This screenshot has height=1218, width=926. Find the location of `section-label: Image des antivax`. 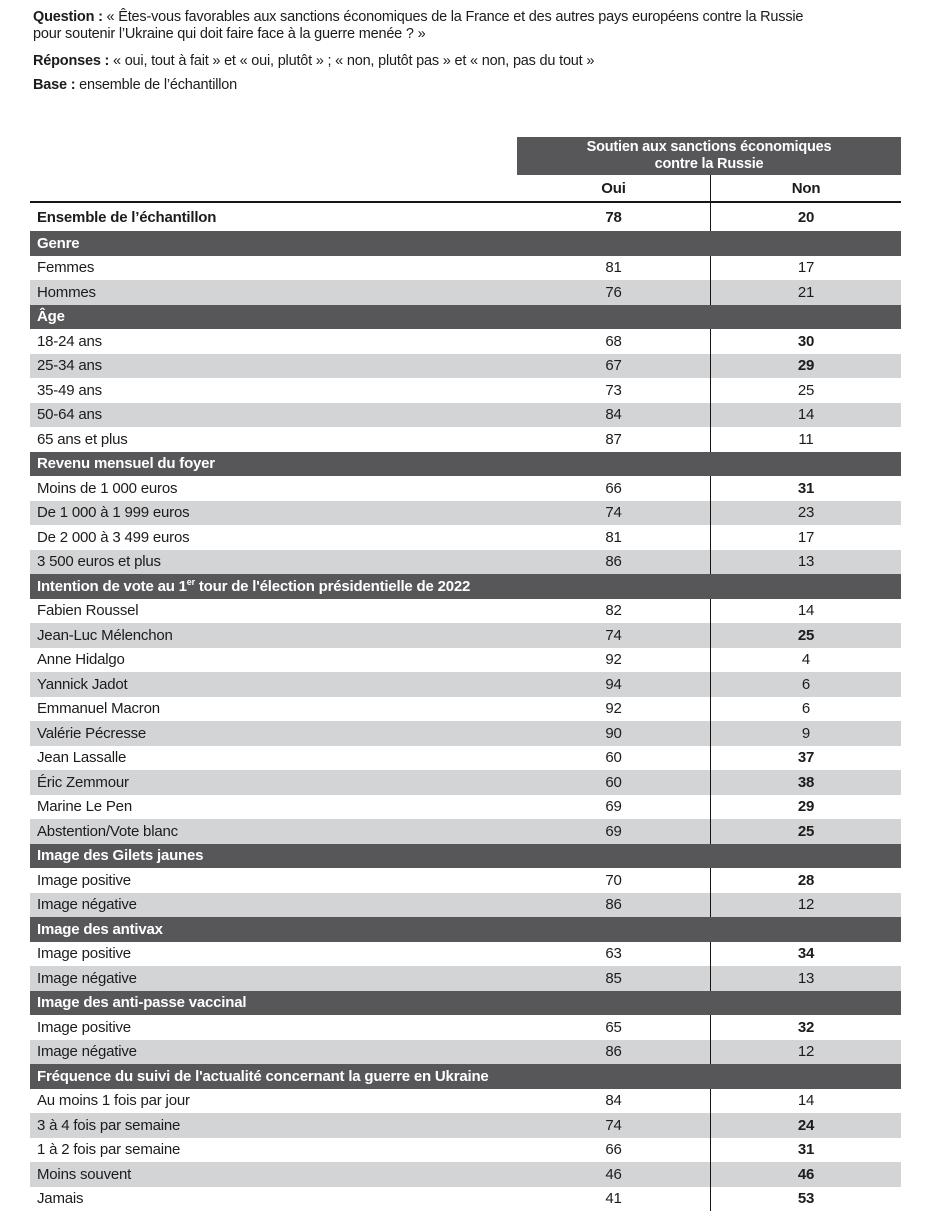

section-label: Image des antivax is located at coordinates (100, 929).